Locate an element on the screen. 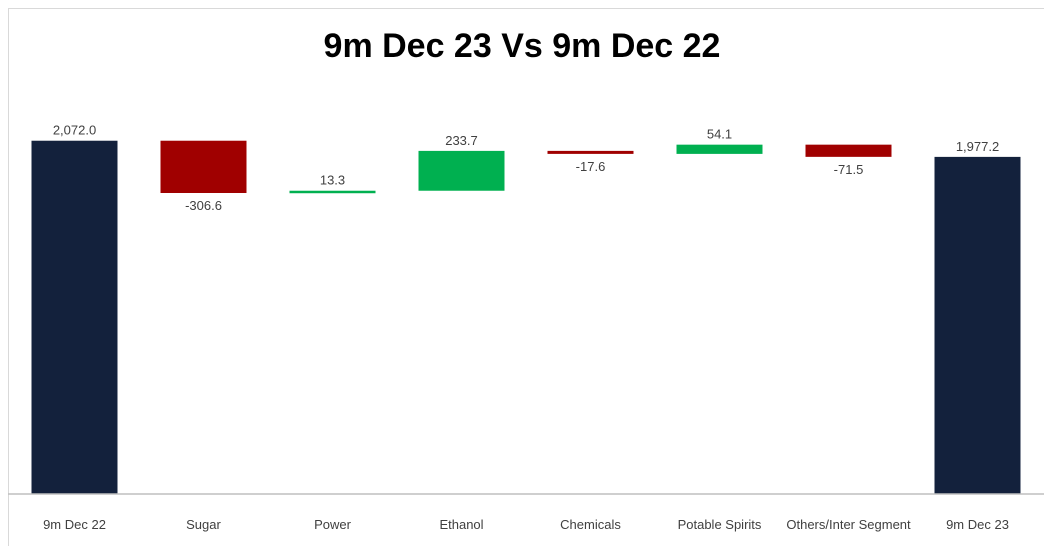 The width and height of the screenshot is (1044, 546). value-label: 13.3 is located at coordinates (332, 180).